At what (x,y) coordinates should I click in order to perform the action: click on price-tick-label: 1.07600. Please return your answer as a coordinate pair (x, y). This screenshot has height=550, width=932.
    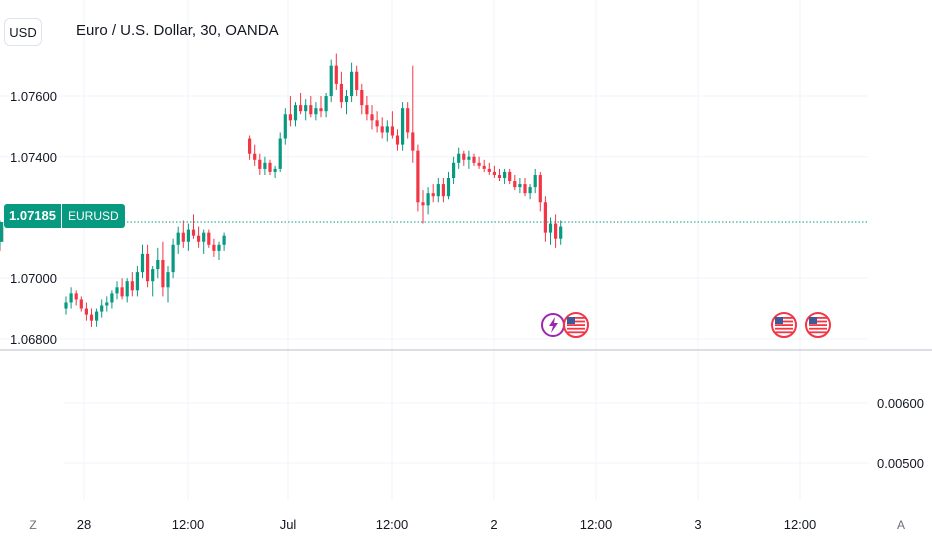
    Looking at the image, I should click on (33, 96).